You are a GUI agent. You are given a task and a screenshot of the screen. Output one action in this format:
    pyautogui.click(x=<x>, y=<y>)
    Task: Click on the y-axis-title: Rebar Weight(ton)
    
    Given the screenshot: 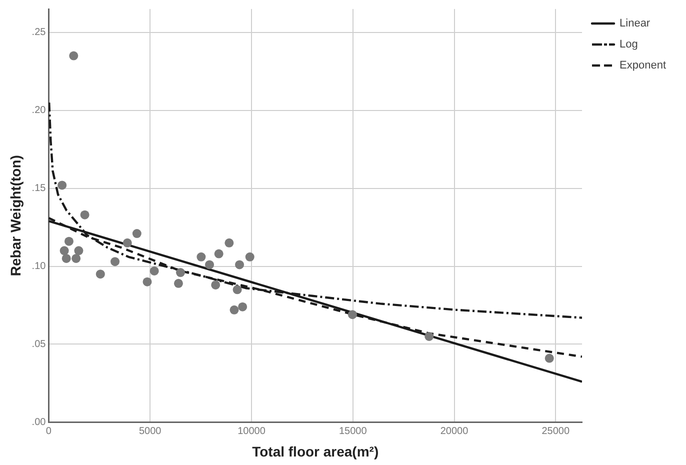 What is the action you would take?
    pyautogui.click(x=15, y=215)
    